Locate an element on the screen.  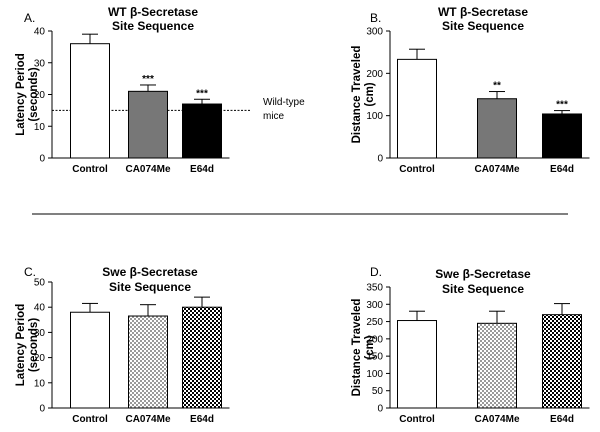
significance-marker: ** is located at coordinates (497, 86).